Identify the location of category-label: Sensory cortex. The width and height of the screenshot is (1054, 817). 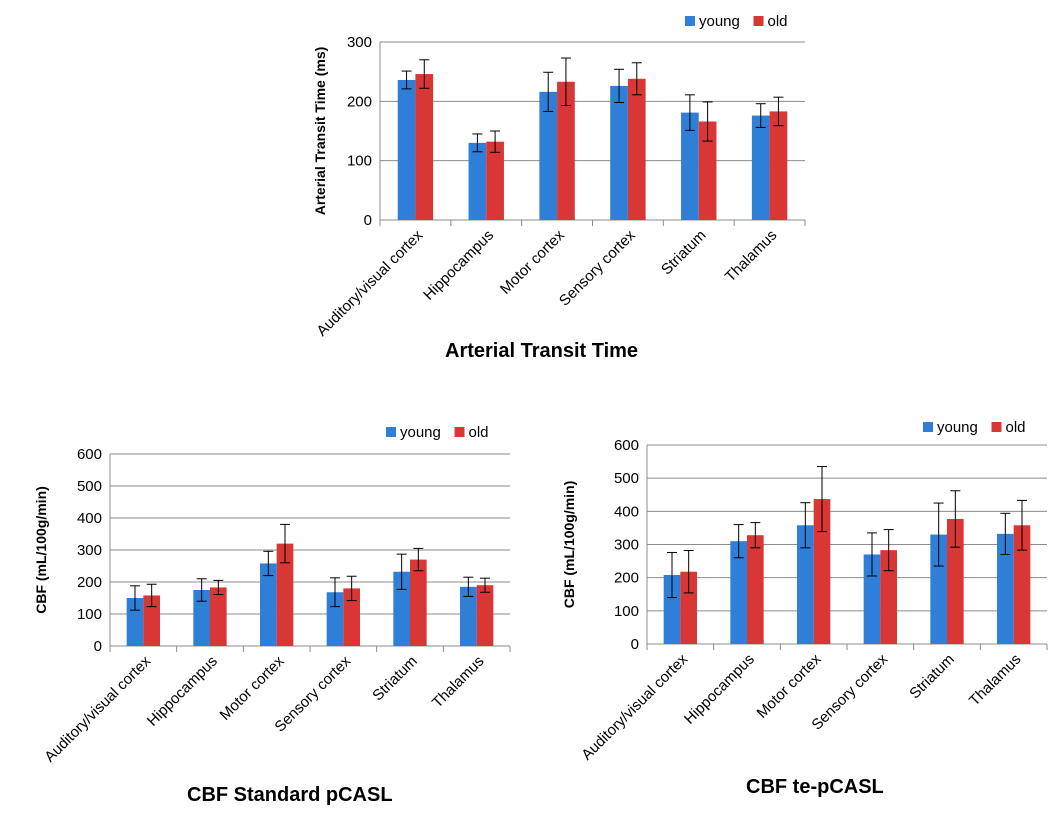
(597, 267).